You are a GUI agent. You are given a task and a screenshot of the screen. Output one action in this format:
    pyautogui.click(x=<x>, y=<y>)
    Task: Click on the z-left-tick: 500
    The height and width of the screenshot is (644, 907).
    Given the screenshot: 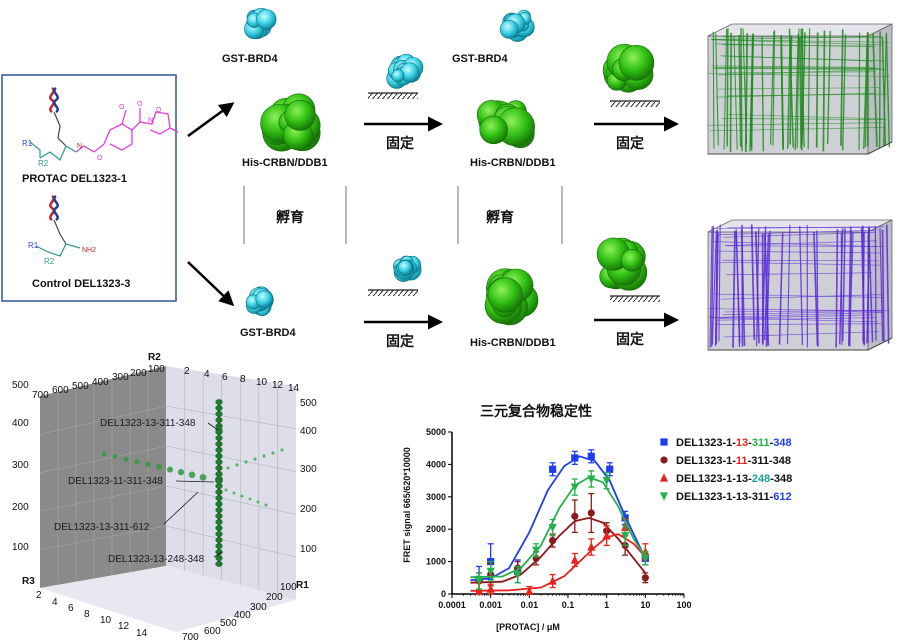 What is the action you would take?
    pyautogui.click(x=20, y=385)
    